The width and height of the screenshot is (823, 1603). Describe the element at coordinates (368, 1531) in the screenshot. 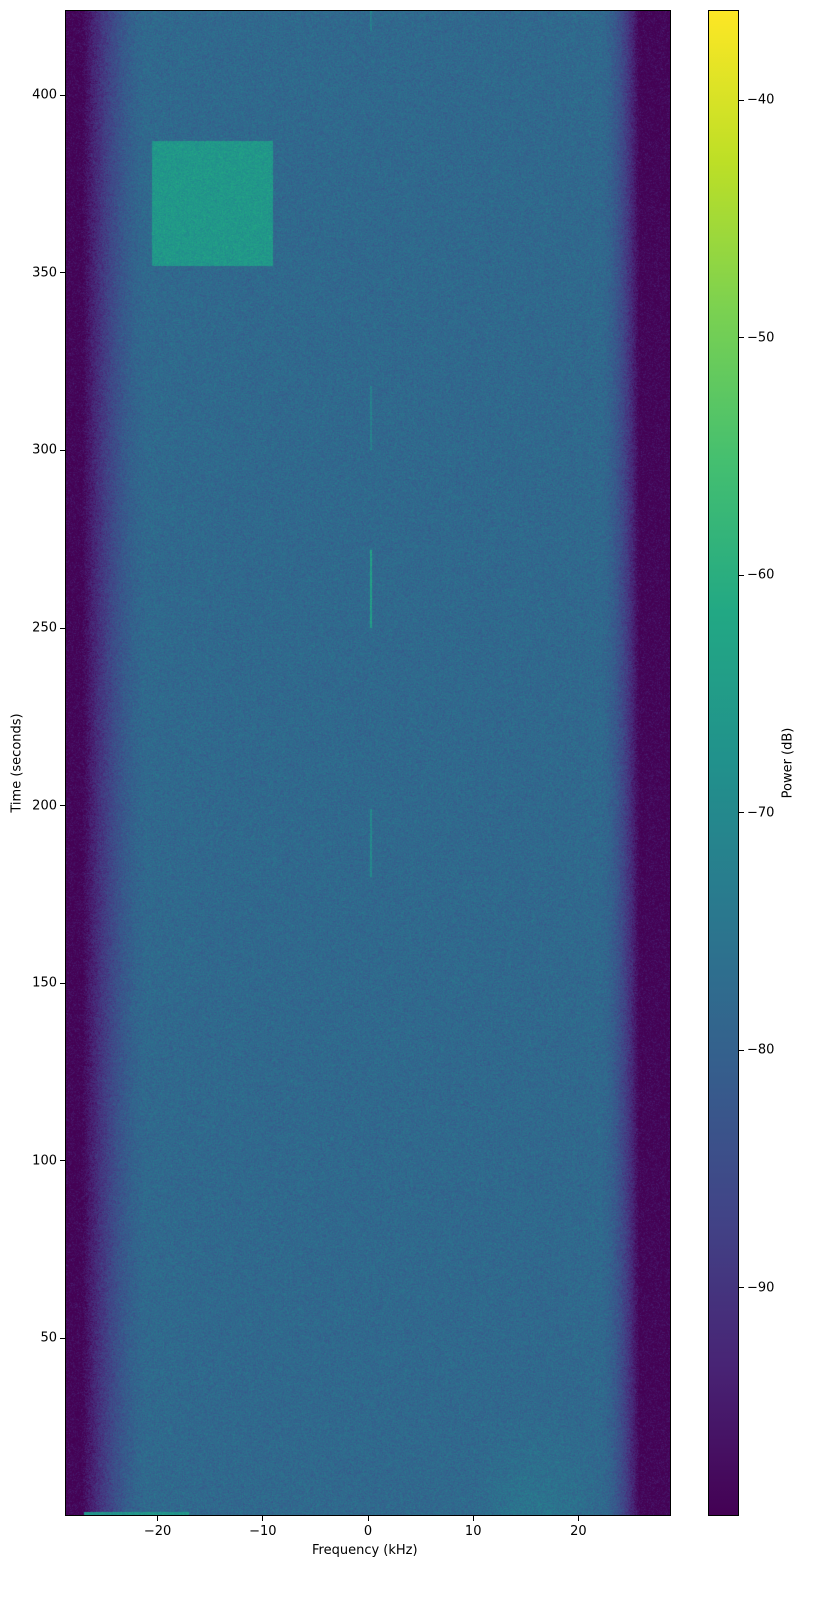

I see `x-tick-label: 0` at that location.